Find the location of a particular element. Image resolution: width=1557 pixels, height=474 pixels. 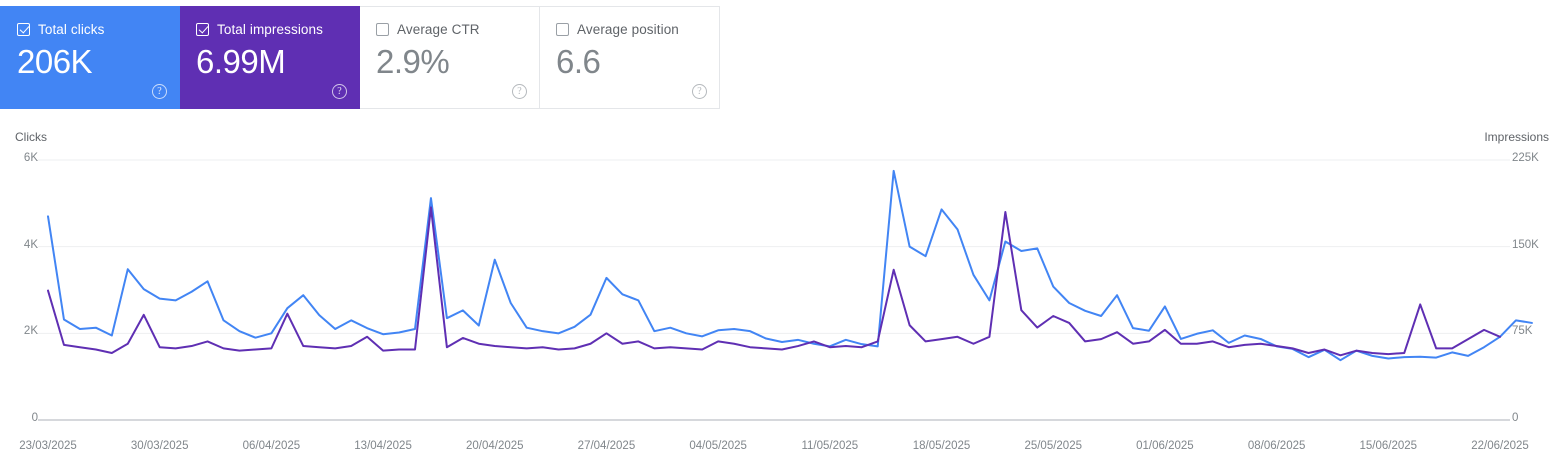

metric-label-average-ctr: Average CTR is located at coordinates (438, 29).